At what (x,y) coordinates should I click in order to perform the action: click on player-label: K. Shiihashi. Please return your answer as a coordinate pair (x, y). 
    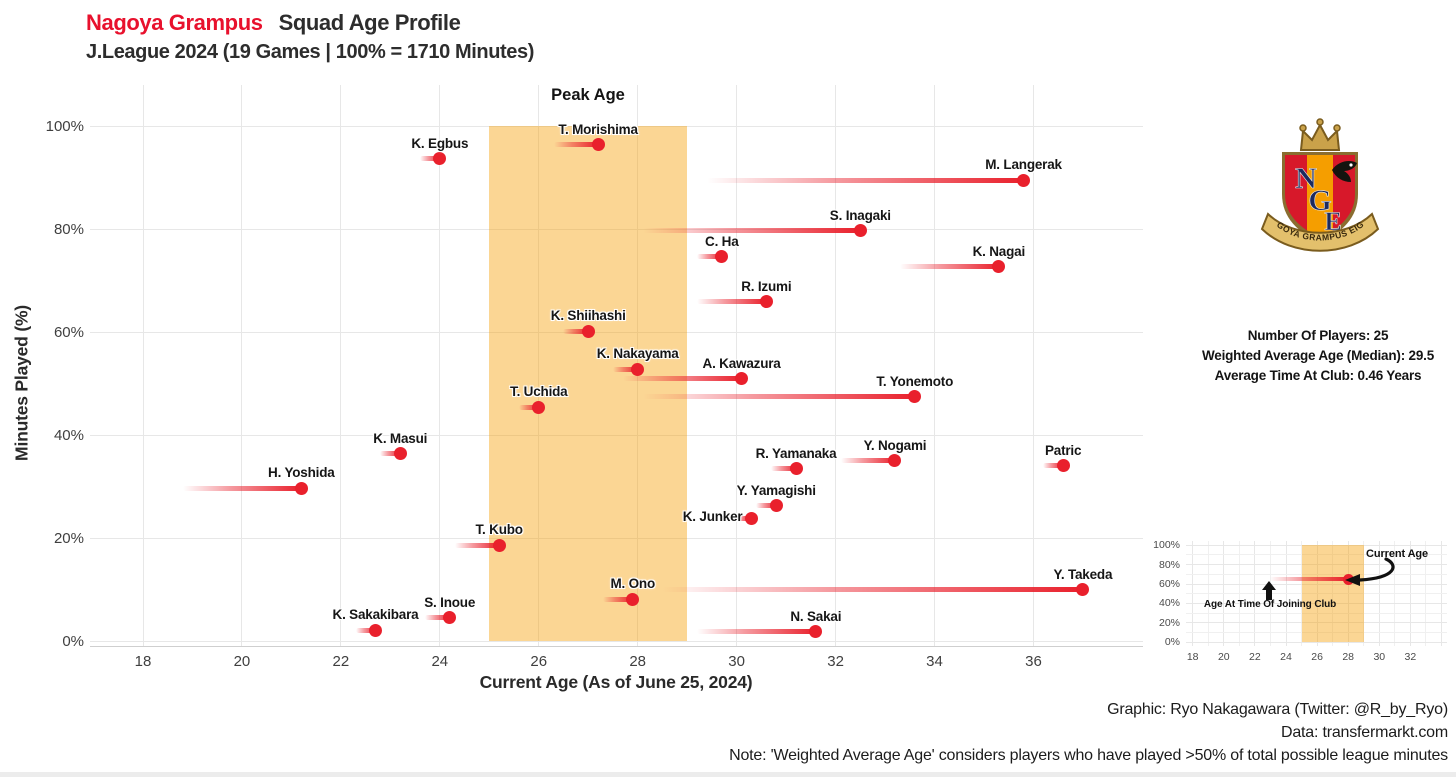
    Looking at the image, I should click on (588, 316).